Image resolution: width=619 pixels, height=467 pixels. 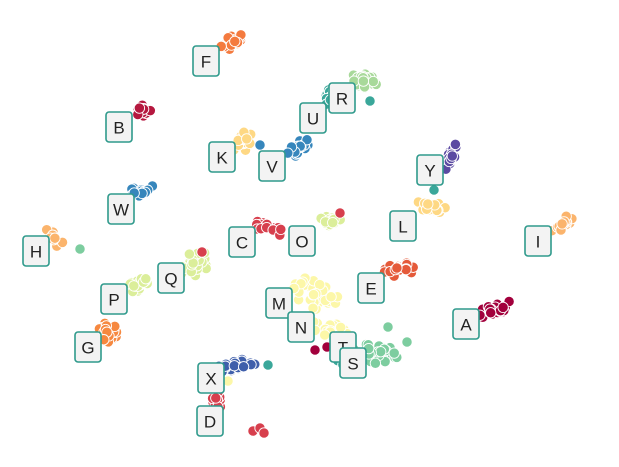 I want to click on cluster-label-d: D, so click(x=210, y=421).